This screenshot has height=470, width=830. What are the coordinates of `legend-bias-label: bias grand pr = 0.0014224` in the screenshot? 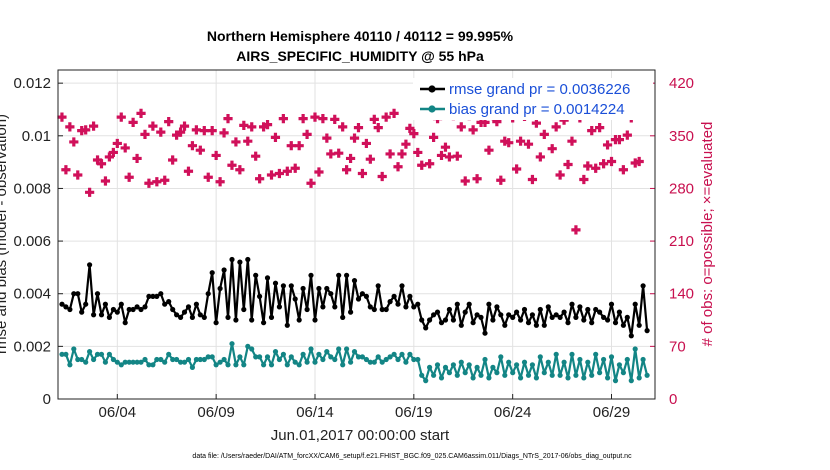 It's located at (537, 109).